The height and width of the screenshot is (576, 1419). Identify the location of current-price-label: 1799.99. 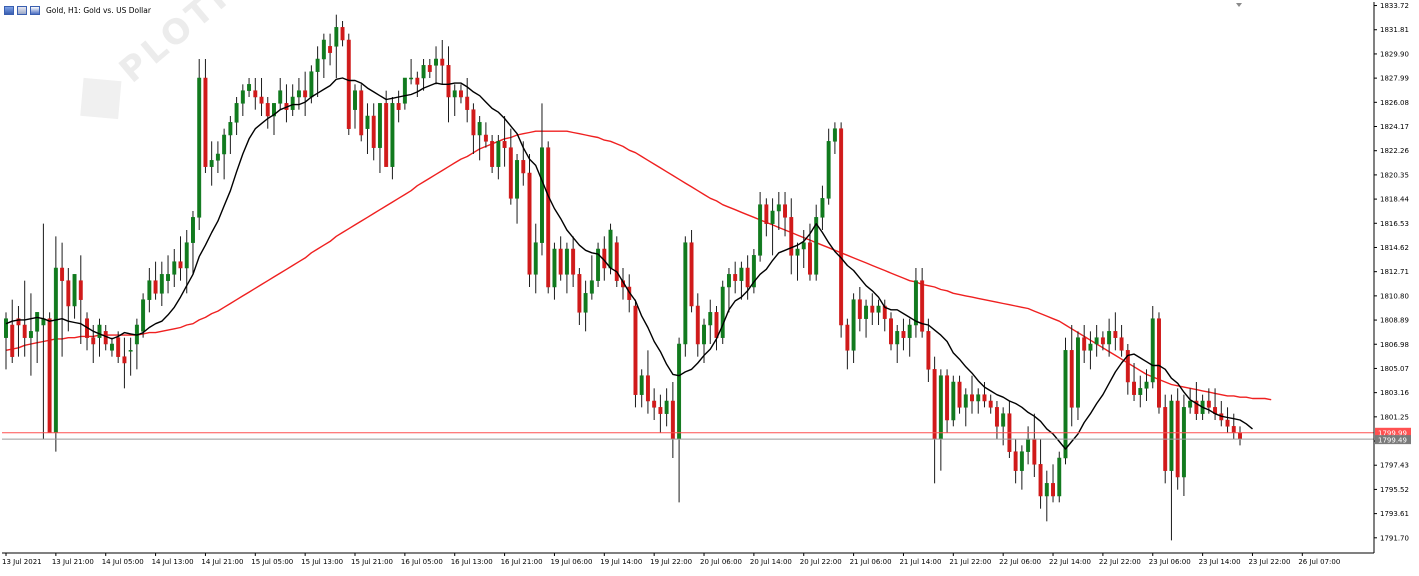
(1392, 433).